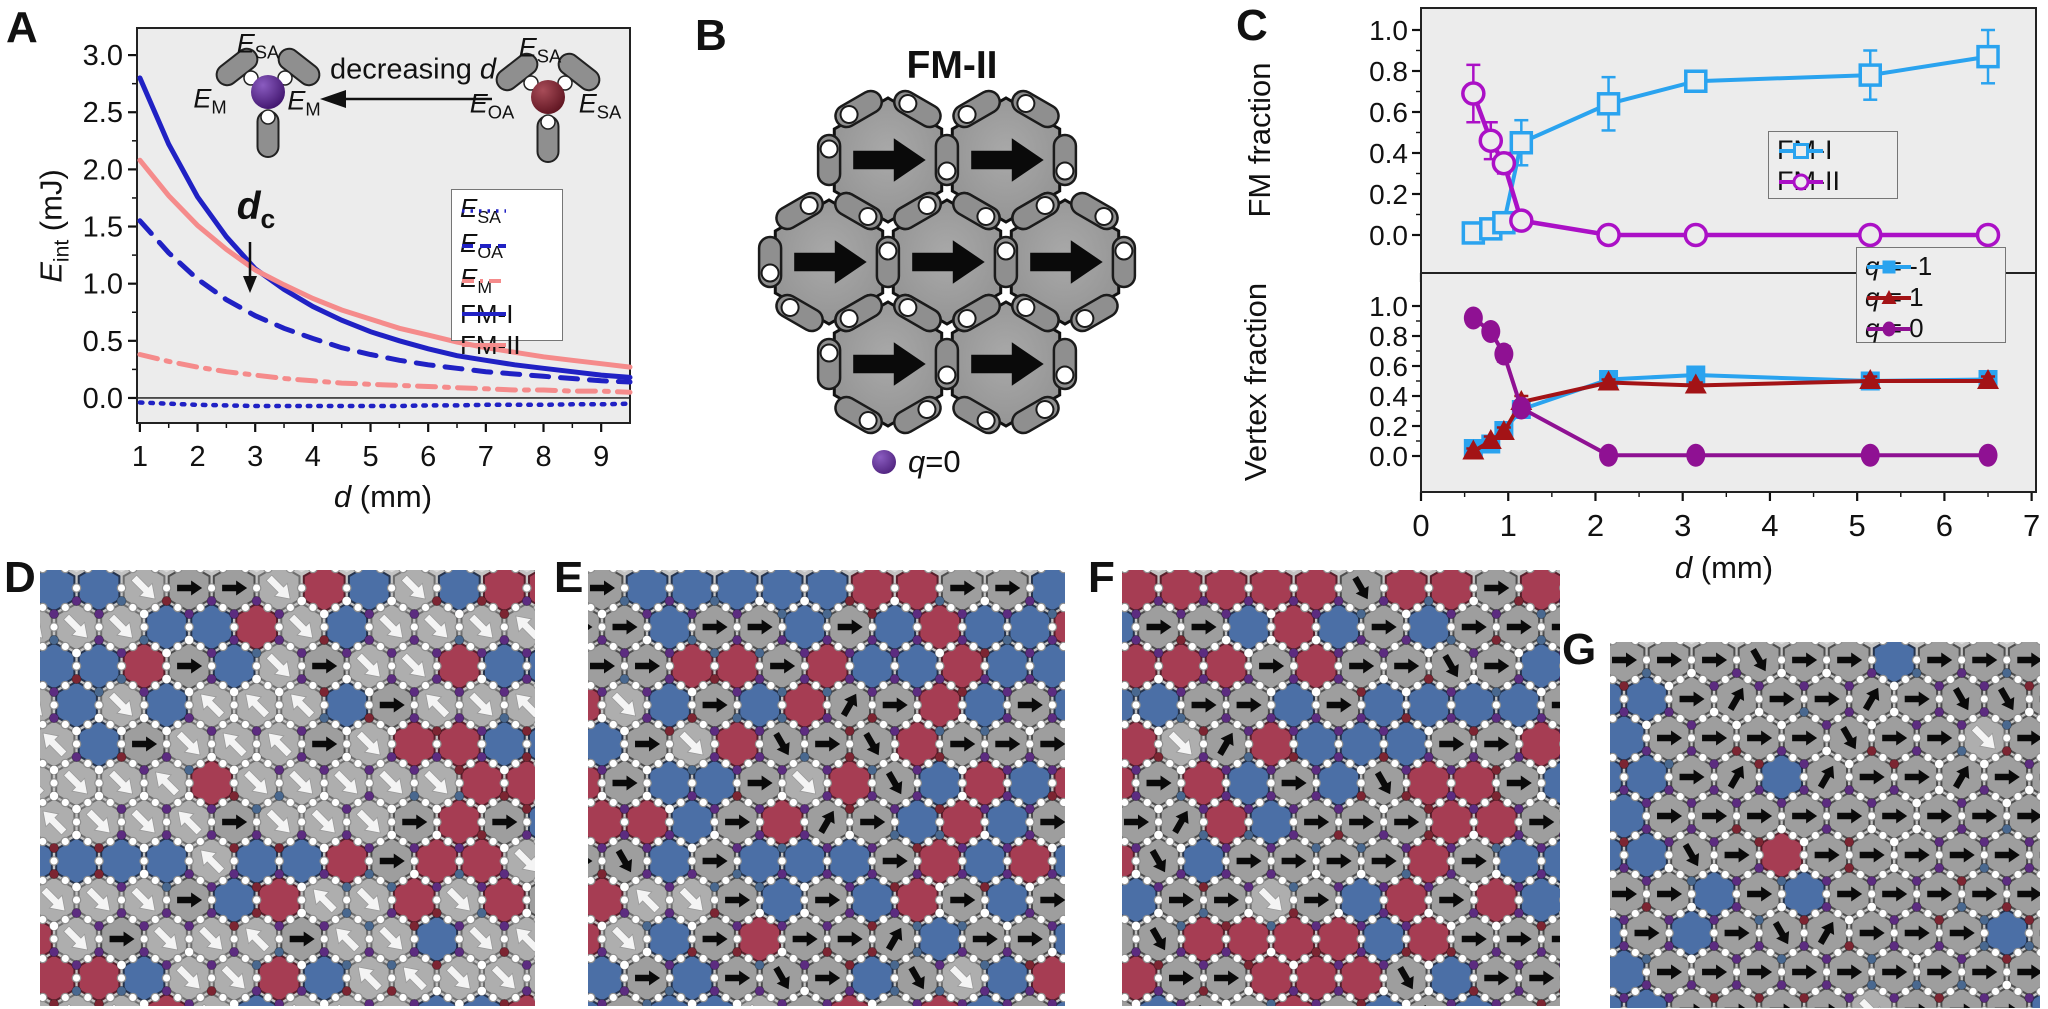  Describe the element at coordinates (947, 262) in the screenshot. I see `panel-b-diagram` at that location.